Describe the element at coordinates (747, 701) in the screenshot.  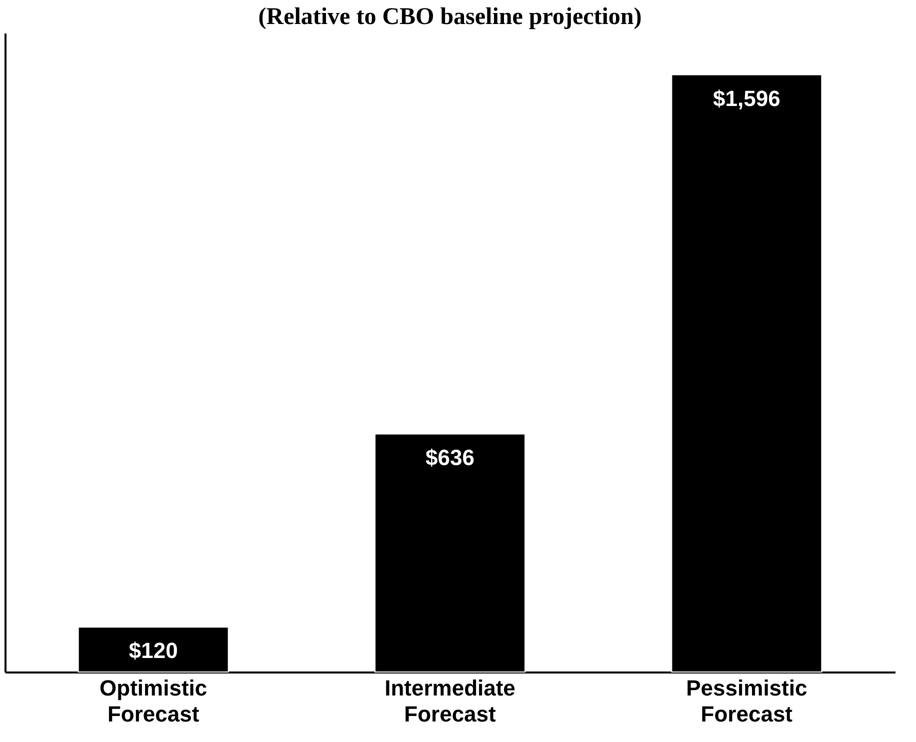
I see `x-tick-label: Pessimistic Forecast` at that location.